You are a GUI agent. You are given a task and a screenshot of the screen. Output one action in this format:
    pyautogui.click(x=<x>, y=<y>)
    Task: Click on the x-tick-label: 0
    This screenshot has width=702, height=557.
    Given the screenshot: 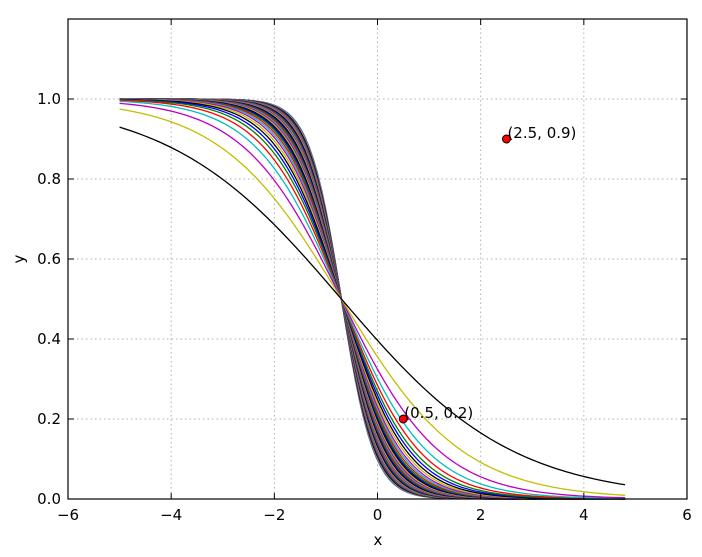 What is the action you would take?
    pyautogui.click(x=378, y=515)
    